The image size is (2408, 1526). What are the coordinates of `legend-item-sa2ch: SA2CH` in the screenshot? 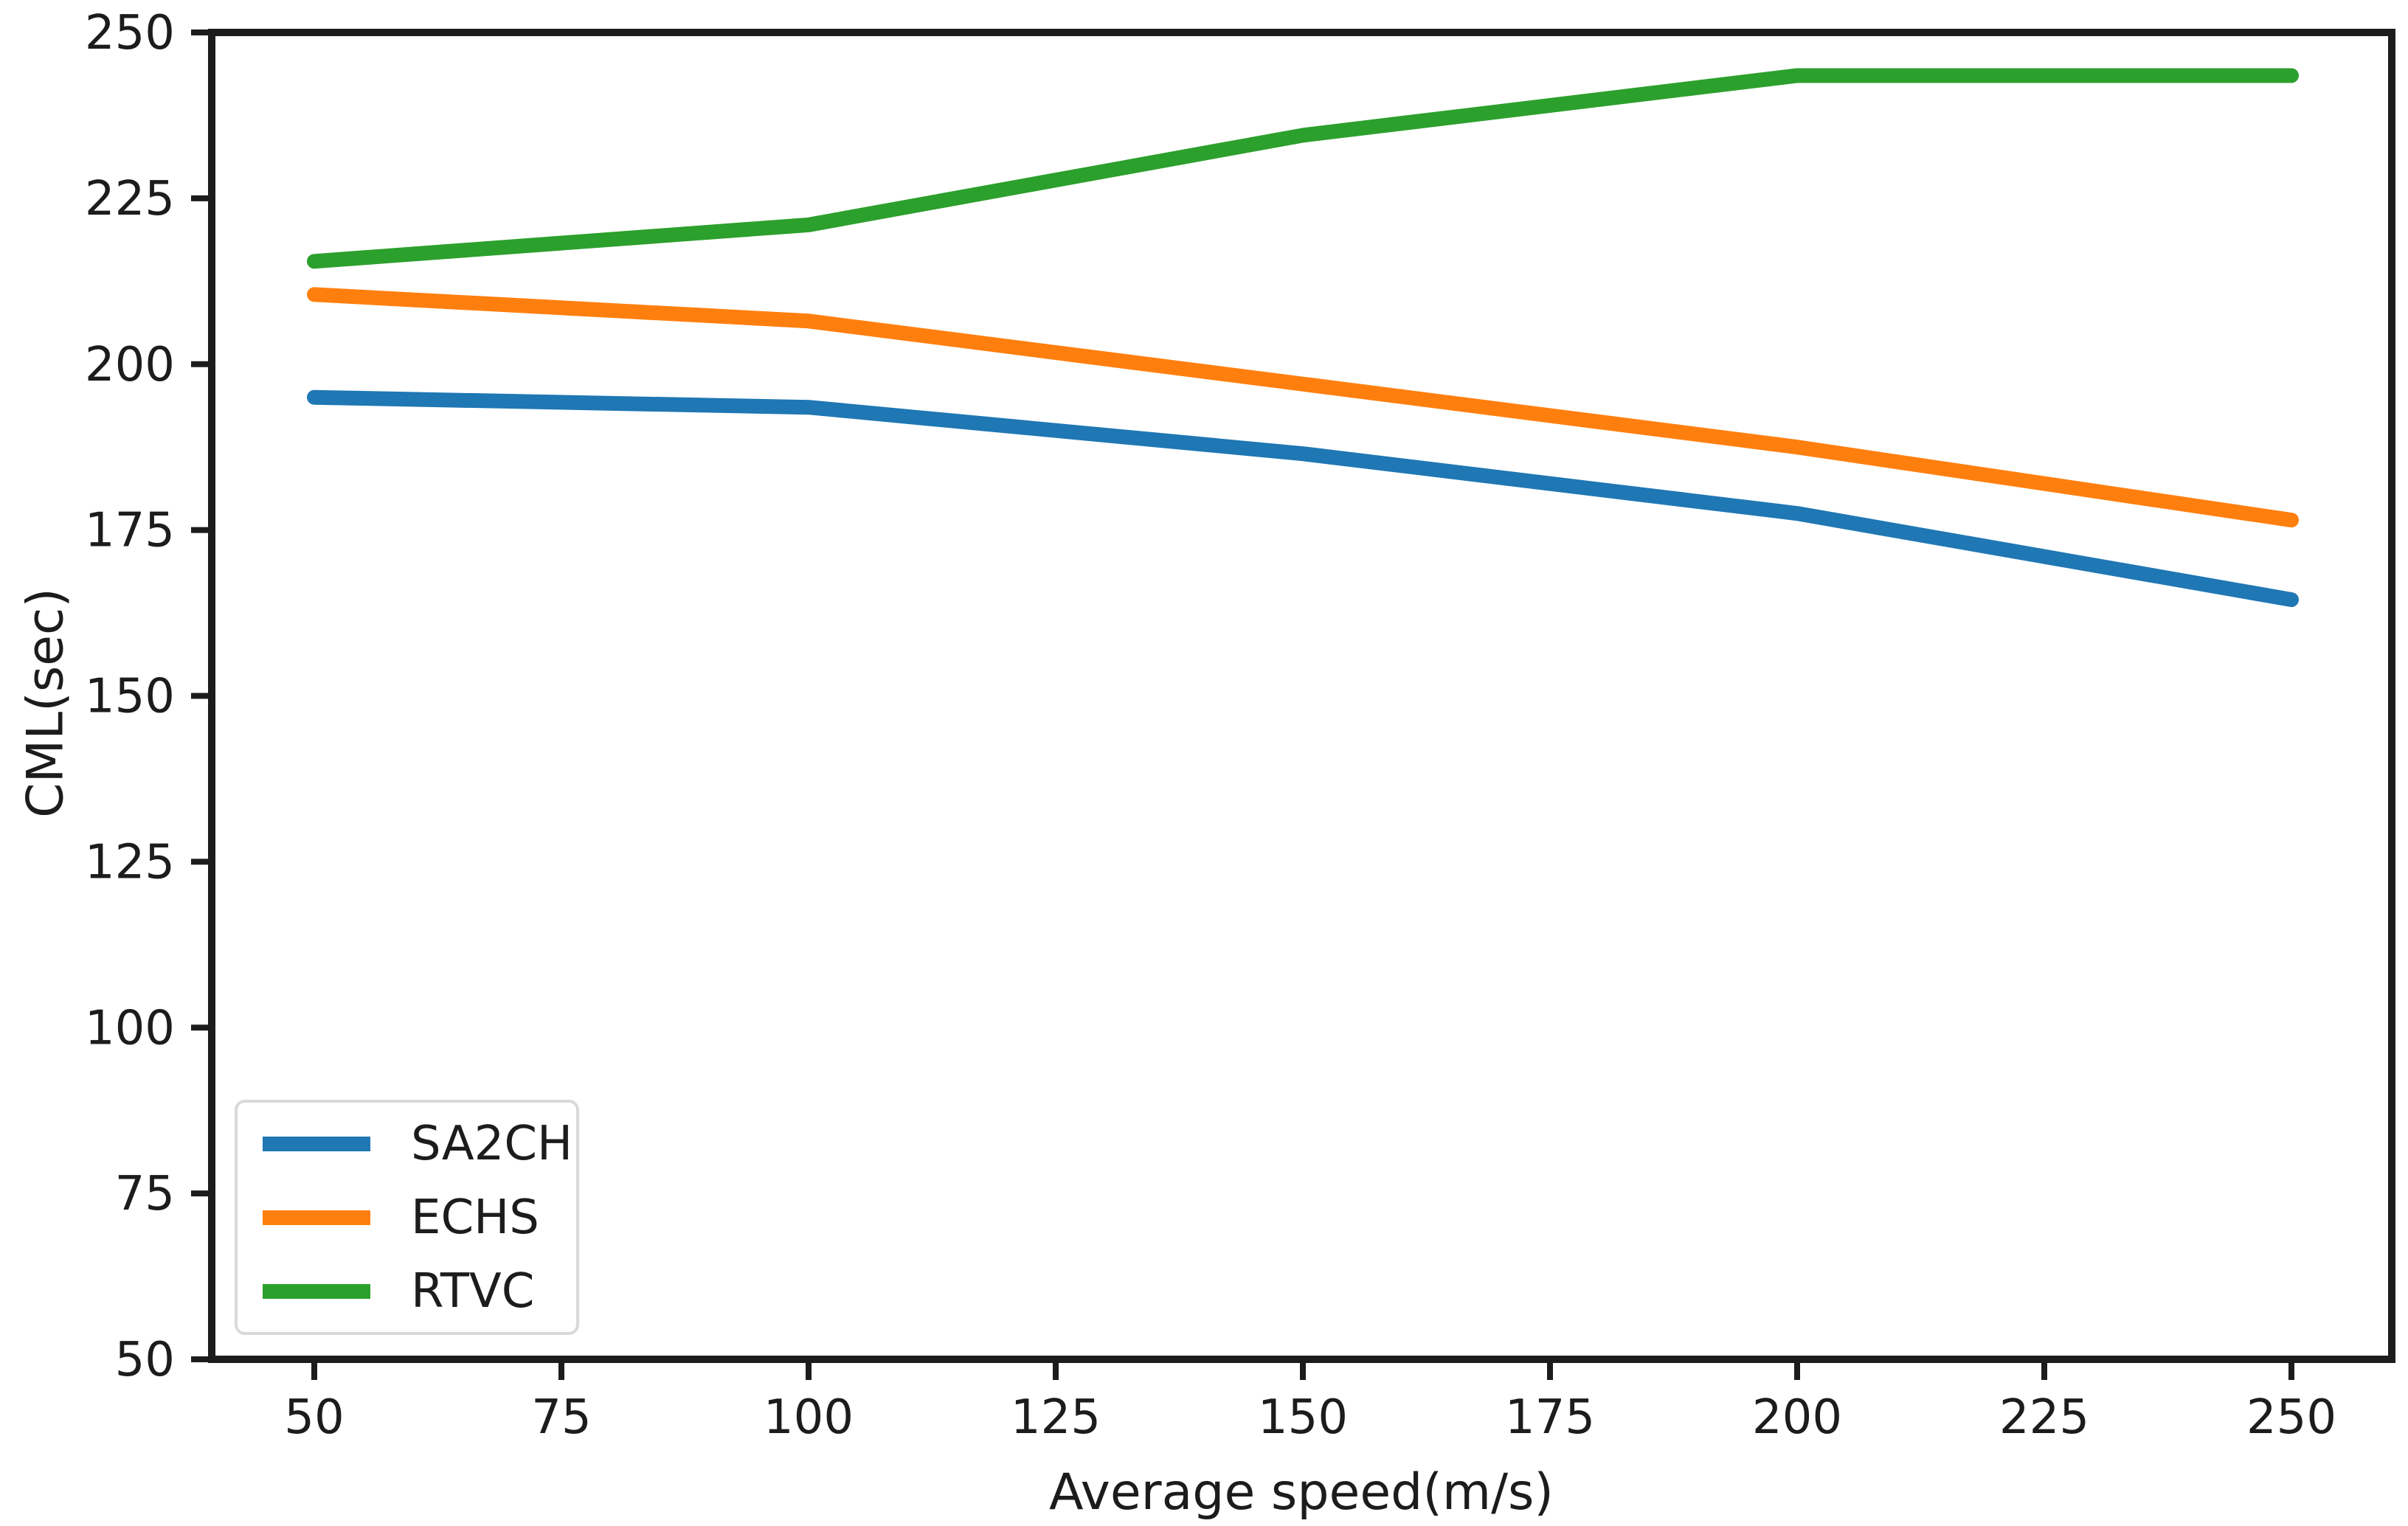 It's located at (407, 1144).